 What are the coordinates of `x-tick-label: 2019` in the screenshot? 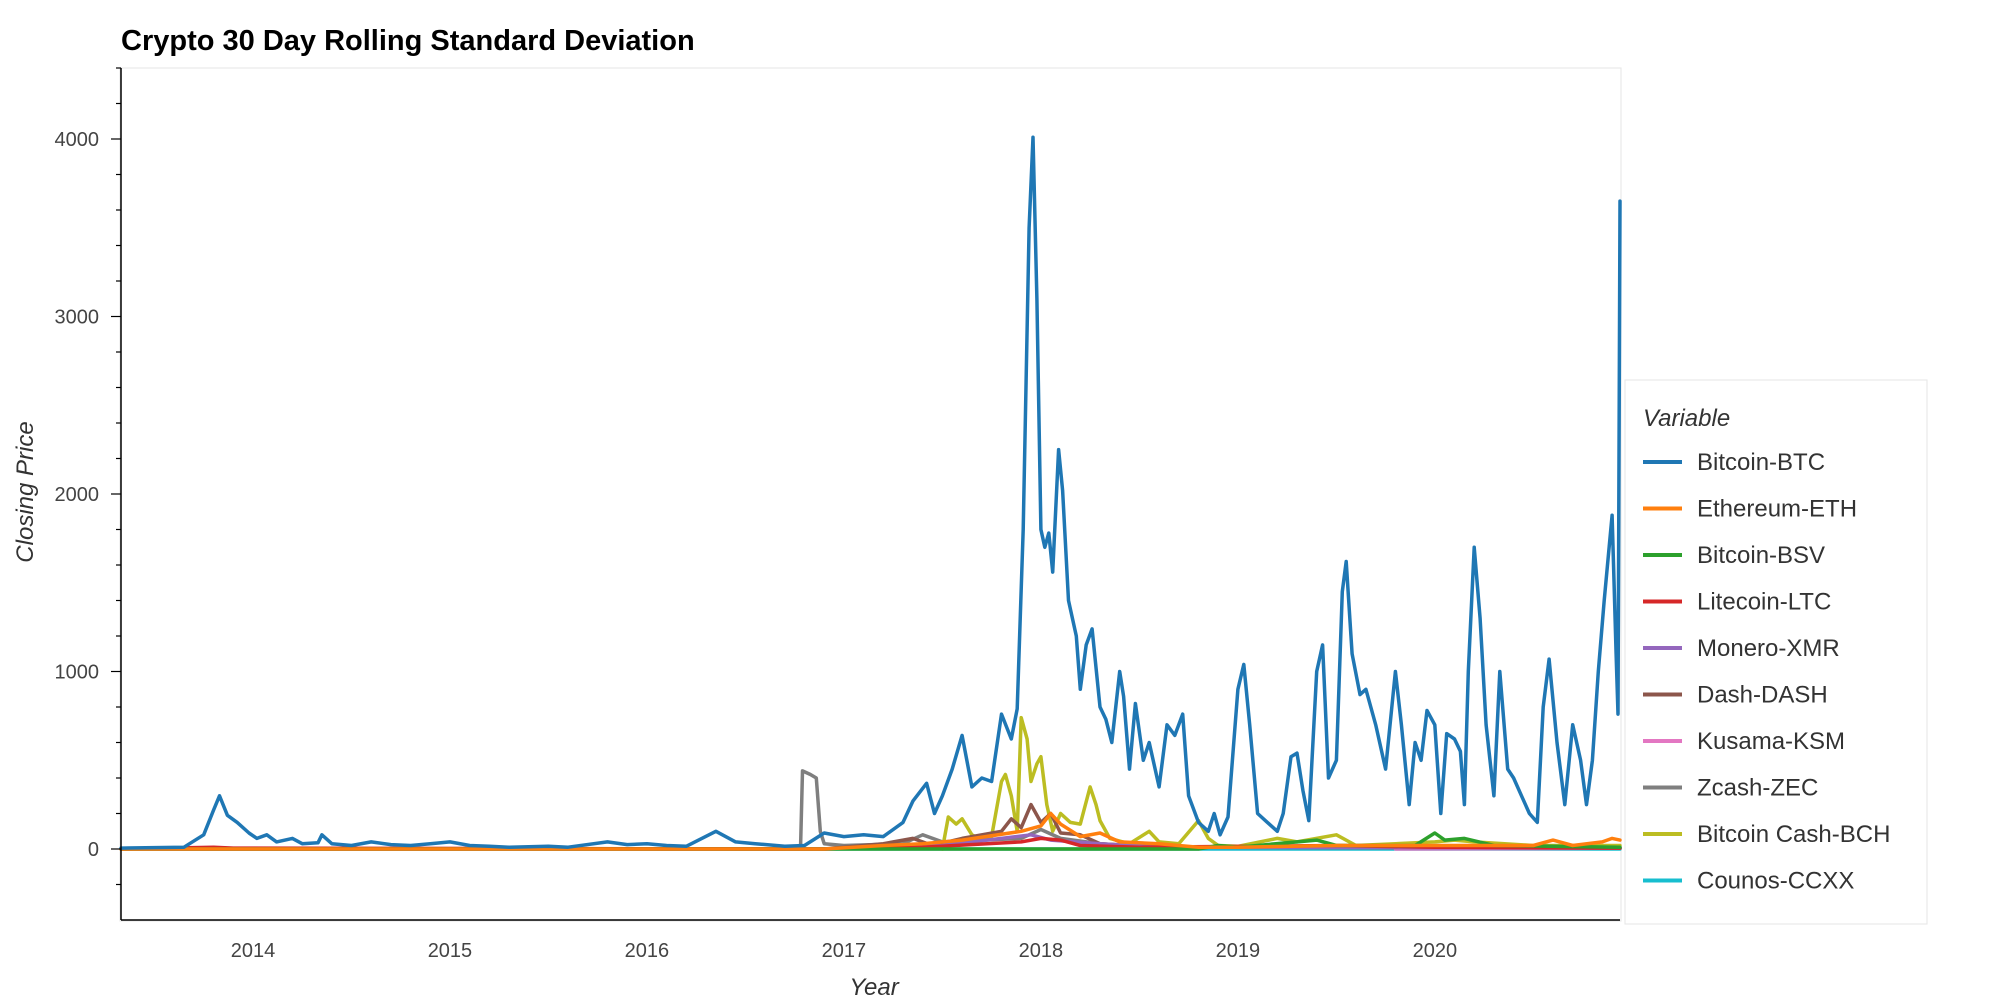 It's located at (1238, 951).